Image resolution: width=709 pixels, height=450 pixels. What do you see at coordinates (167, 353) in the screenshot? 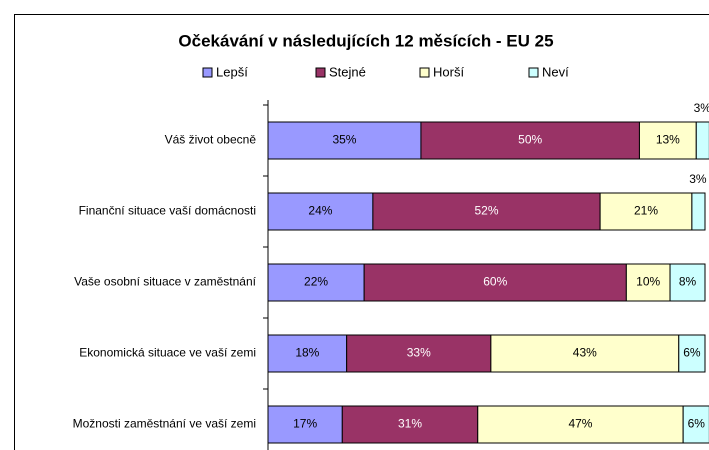
I see `y-tick-label: Ekonomická situace ve vaší zemi` at bounding box center [167, 353].